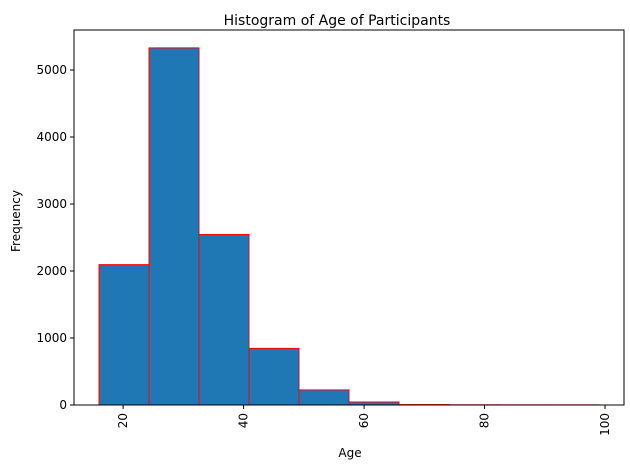  I want to click on x-axis-ticks: 20 40 60 80 100, so click(364, 420).